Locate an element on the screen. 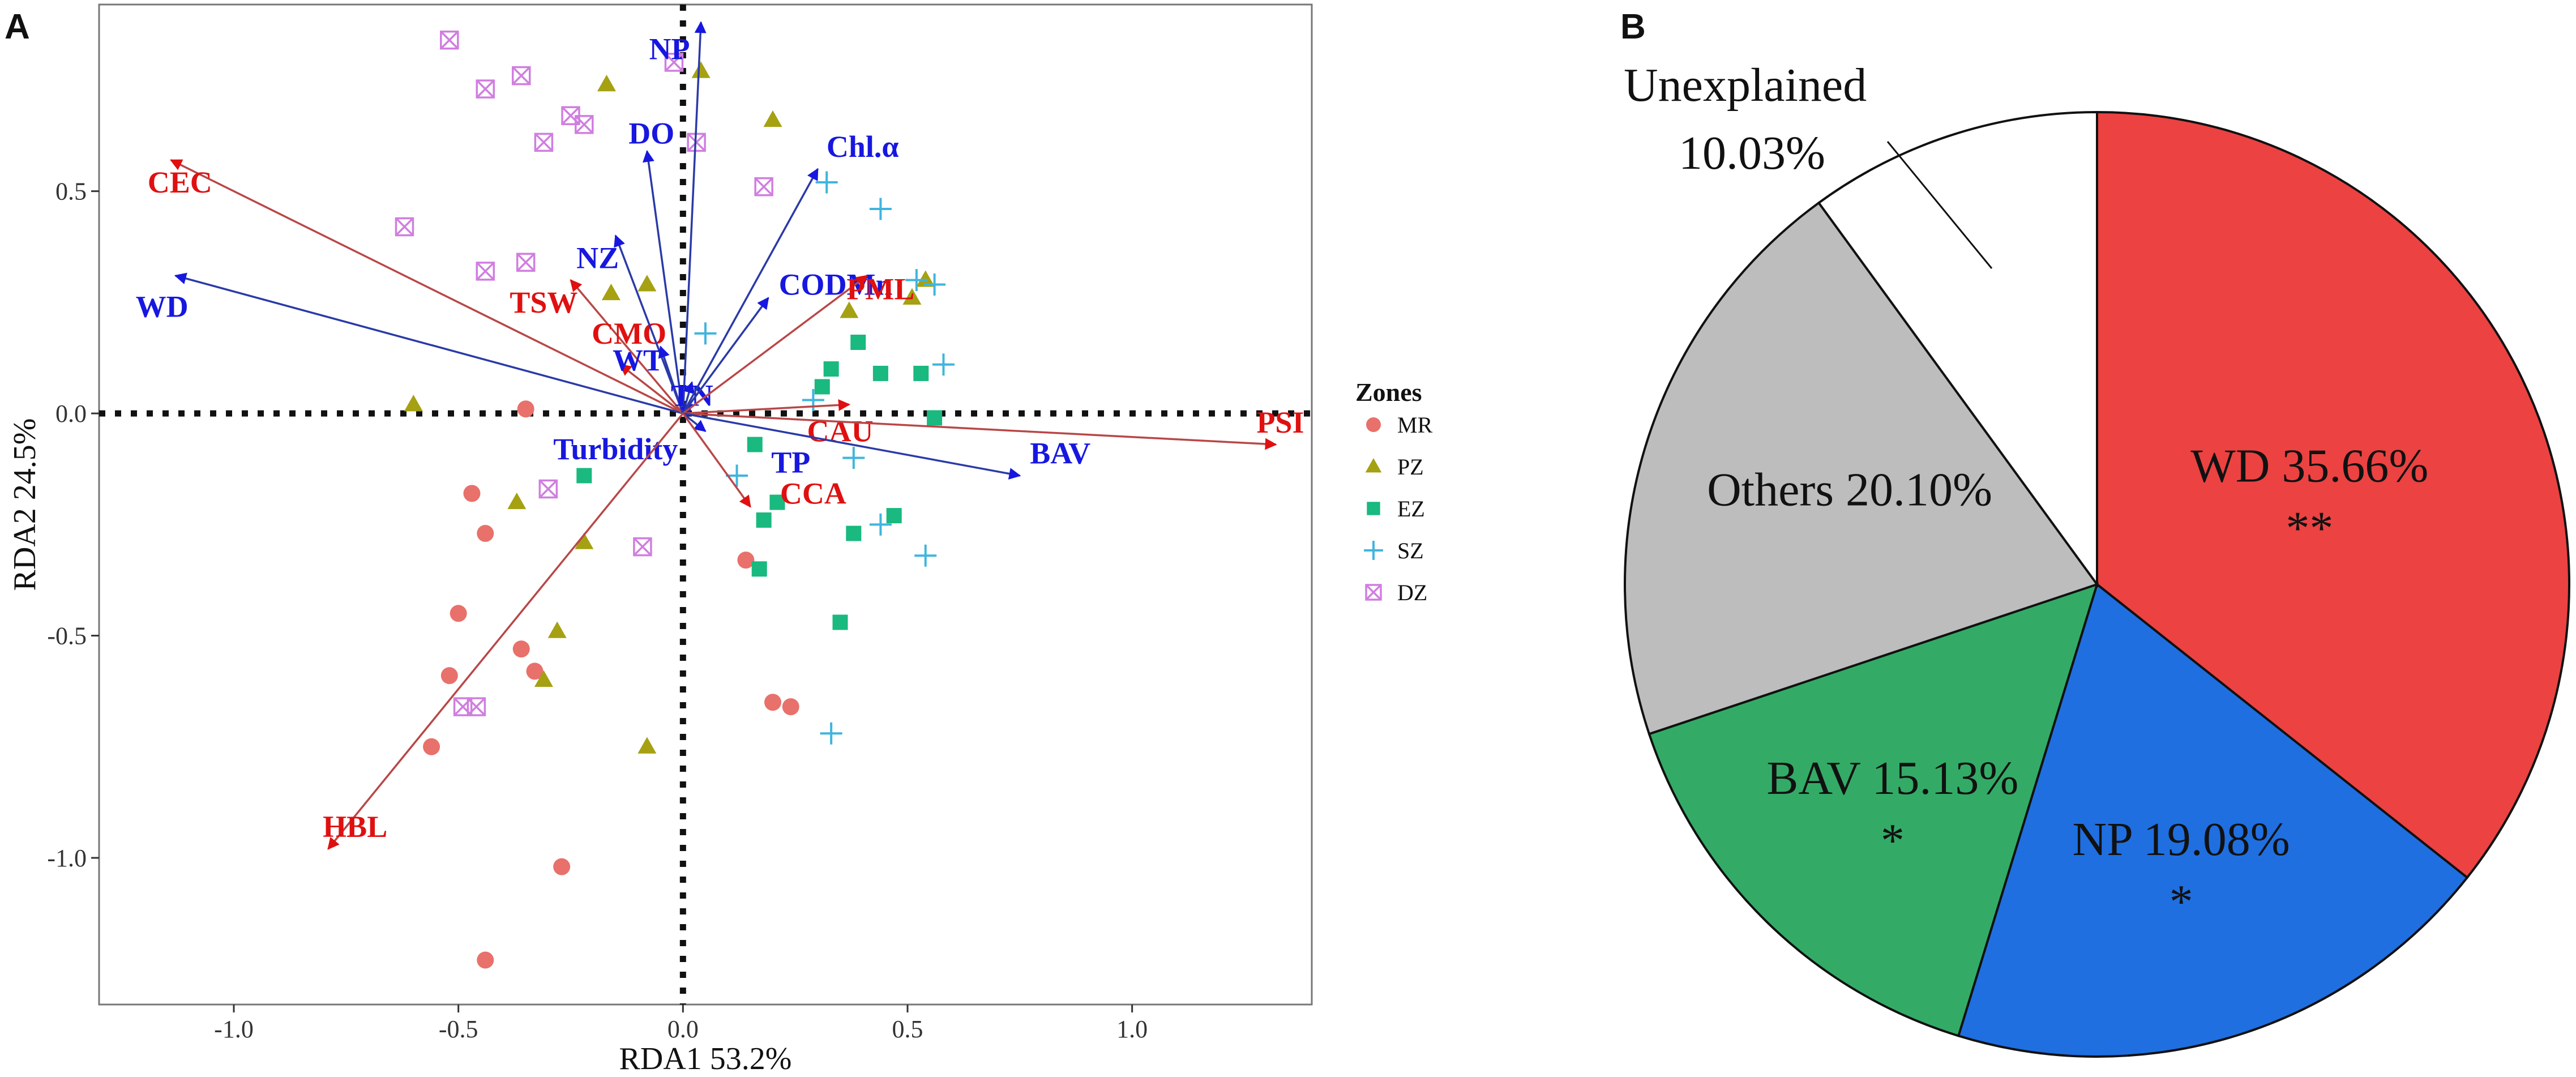 The image size is (2576, 1077). pie-slice-wd is located at coordinates (2333, 494).